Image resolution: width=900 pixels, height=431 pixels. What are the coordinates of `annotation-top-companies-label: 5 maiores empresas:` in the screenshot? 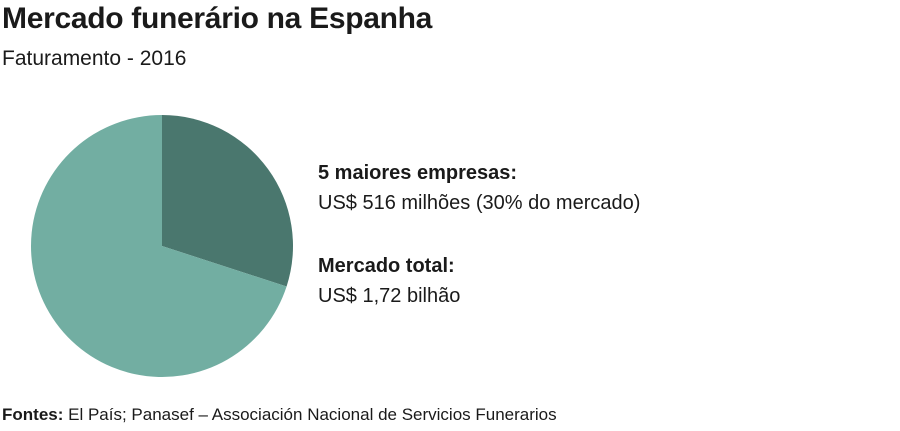 It's located at (418, 173).